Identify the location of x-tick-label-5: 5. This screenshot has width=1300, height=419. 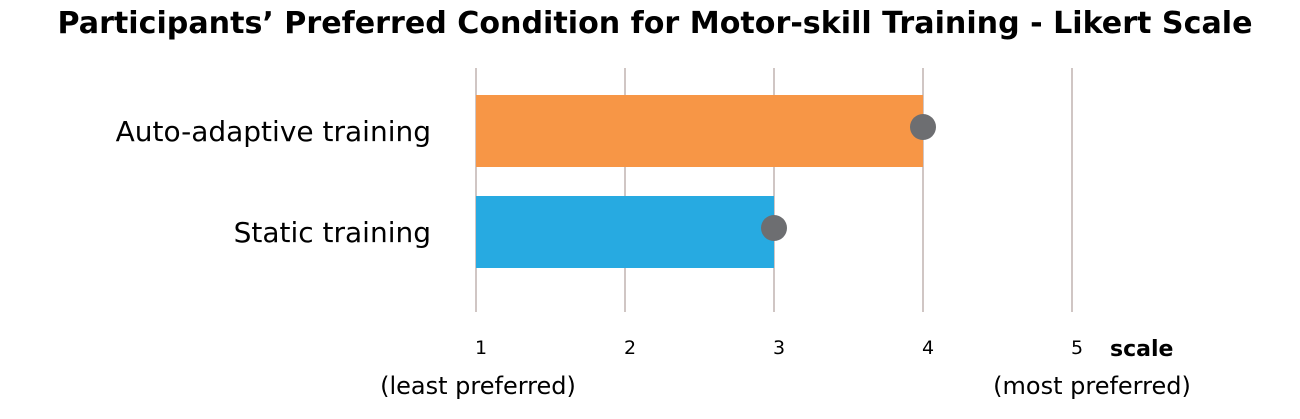
(1077, 348).